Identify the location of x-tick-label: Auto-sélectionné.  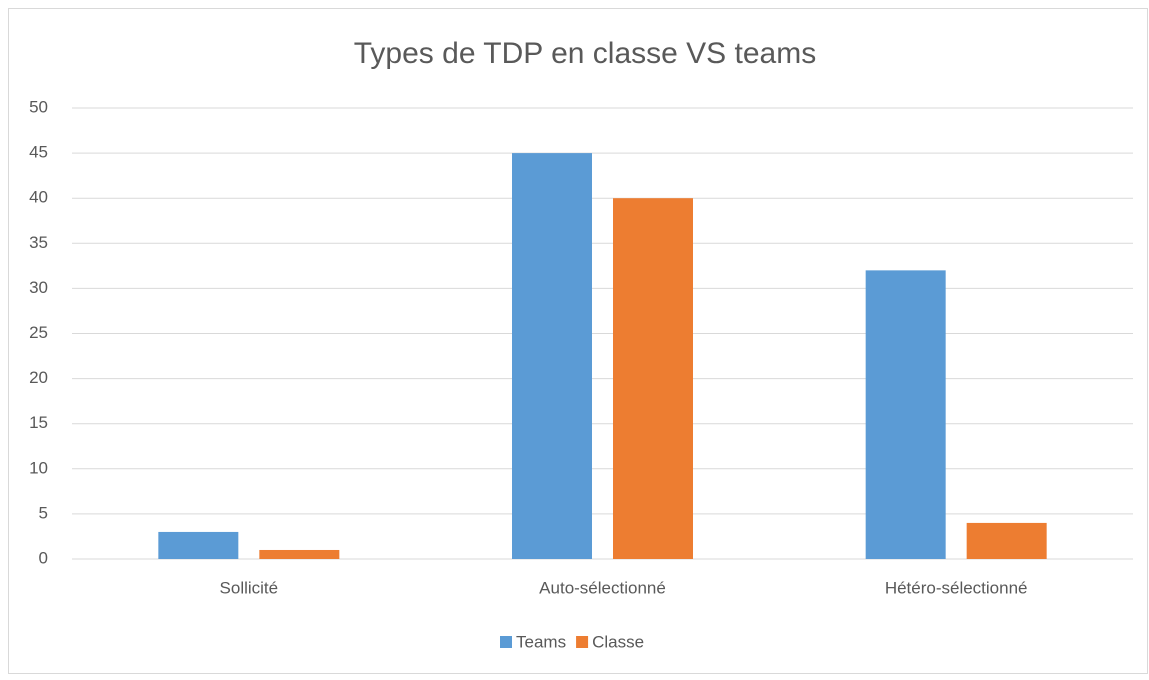
(602, 587).